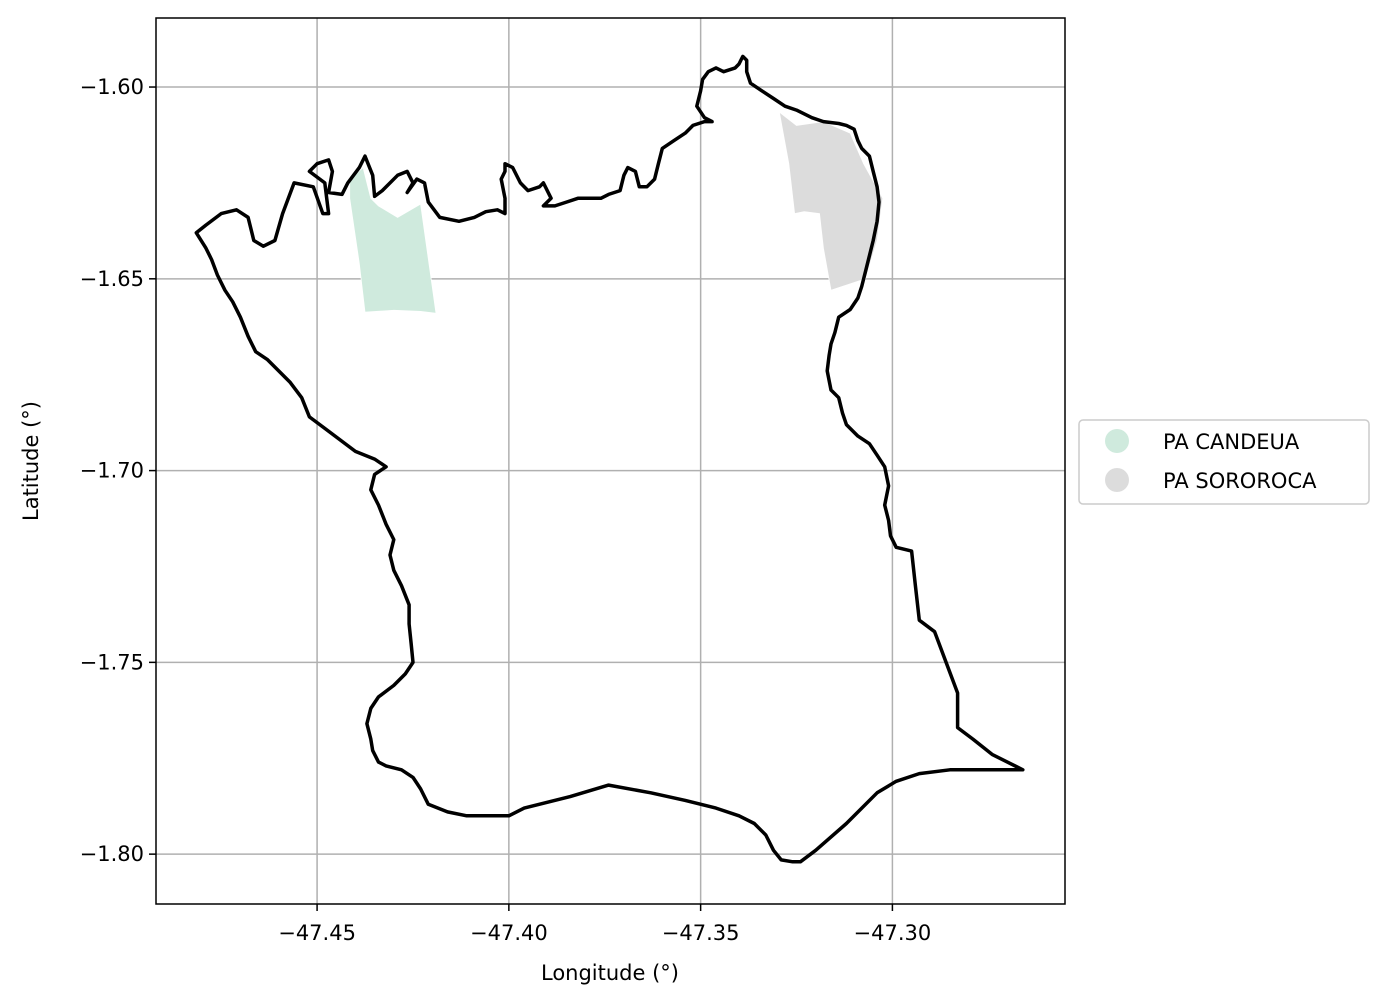 The image size is (1388, 1006). Describe the element at coordinates (317, 933) in the screenshot. I see `x-tick-label-47-45: −47.45` at that location.